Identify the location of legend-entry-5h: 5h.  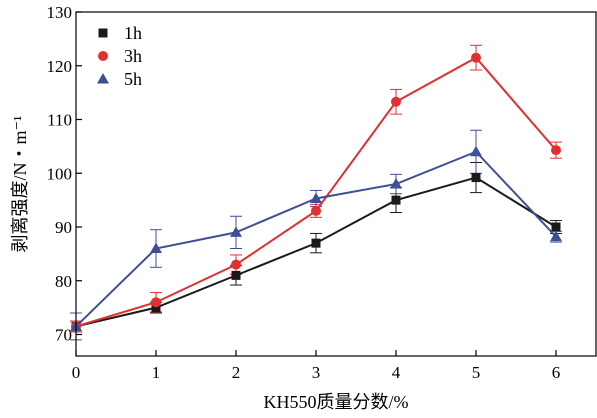
(119, 79).